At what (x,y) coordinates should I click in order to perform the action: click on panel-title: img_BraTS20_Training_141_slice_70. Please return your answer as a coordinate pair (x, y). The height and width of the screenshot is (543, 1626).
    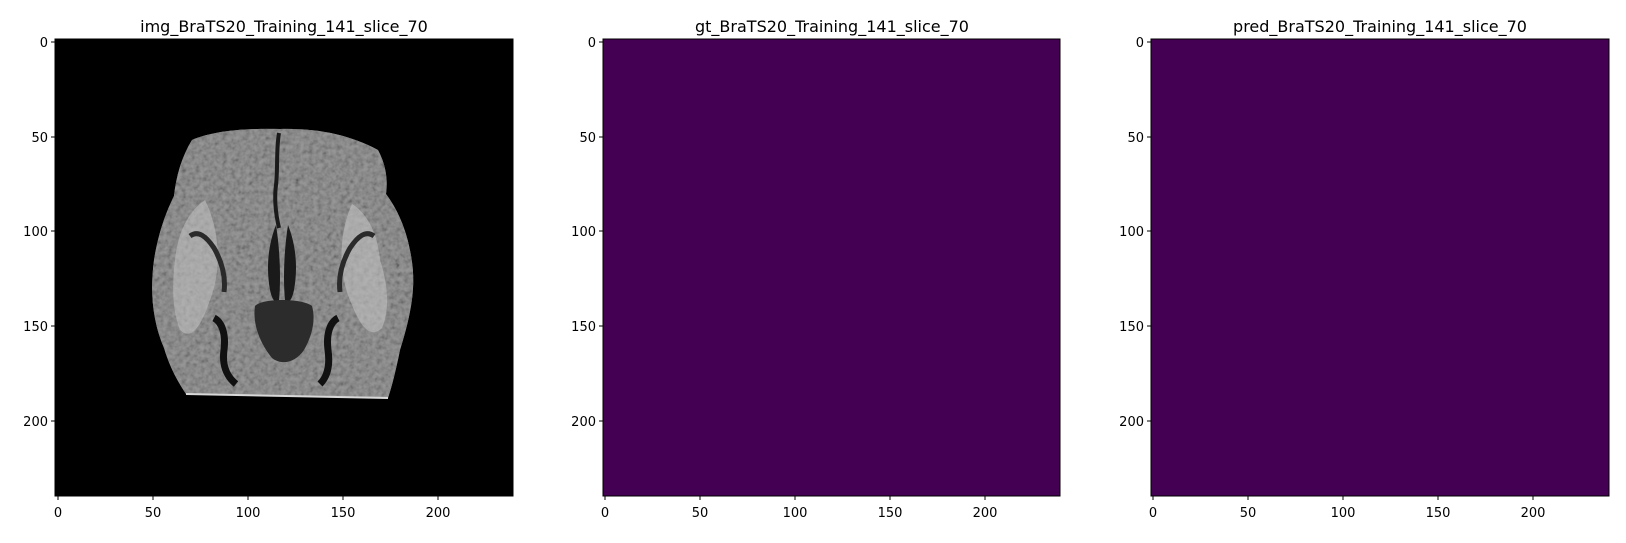
    Looking at the image, I should click on (284, 27).